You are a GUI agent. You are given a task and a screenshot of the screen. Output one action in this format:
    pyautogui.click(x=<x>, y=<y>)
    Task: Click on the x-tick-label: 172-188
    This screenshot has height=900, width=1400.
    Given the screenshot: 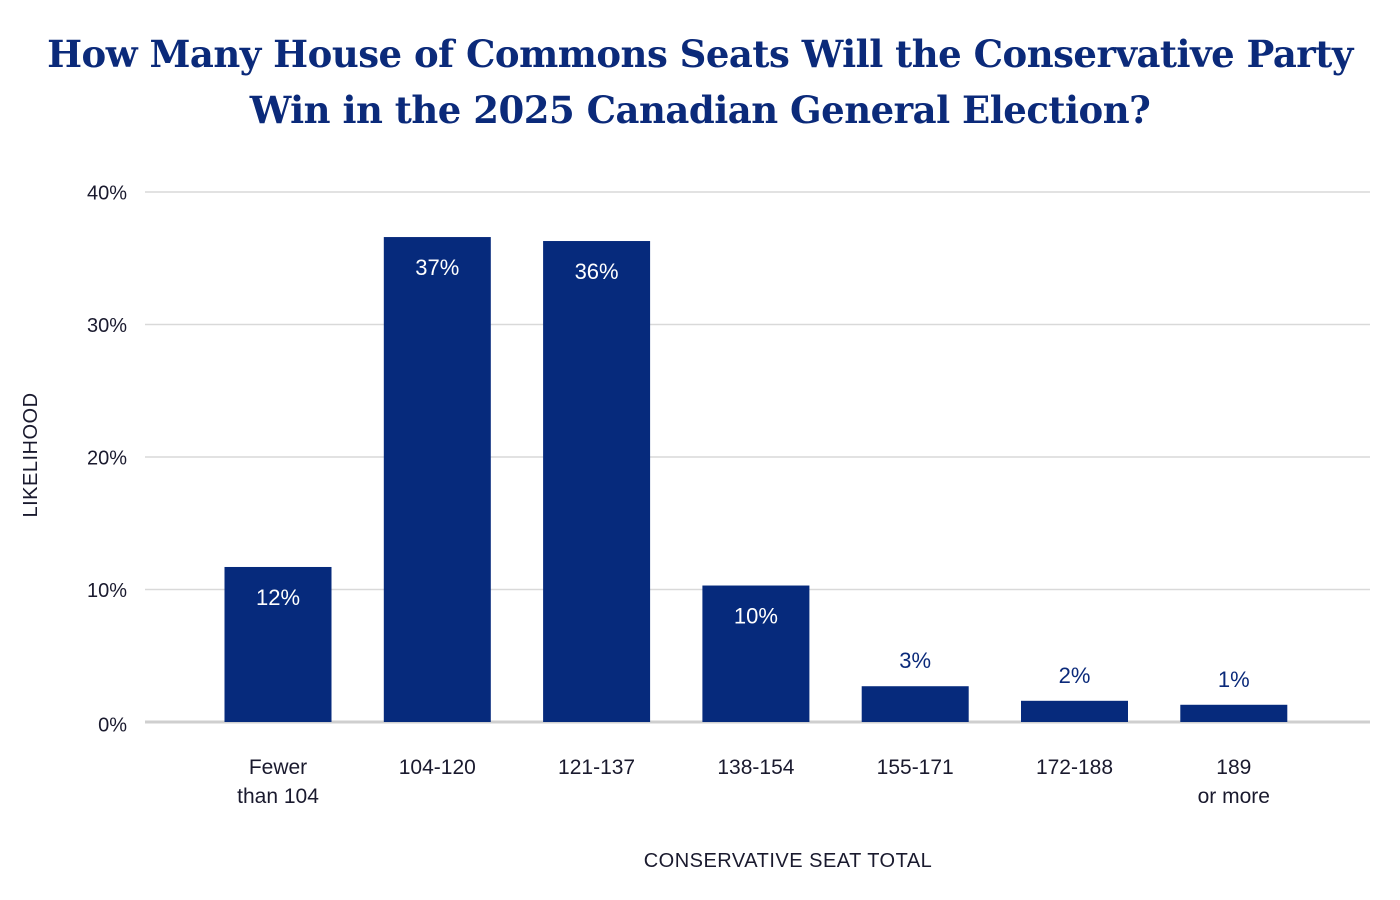 What is the action you would take?
    pyautogui.click(x=1074, y=767)
    